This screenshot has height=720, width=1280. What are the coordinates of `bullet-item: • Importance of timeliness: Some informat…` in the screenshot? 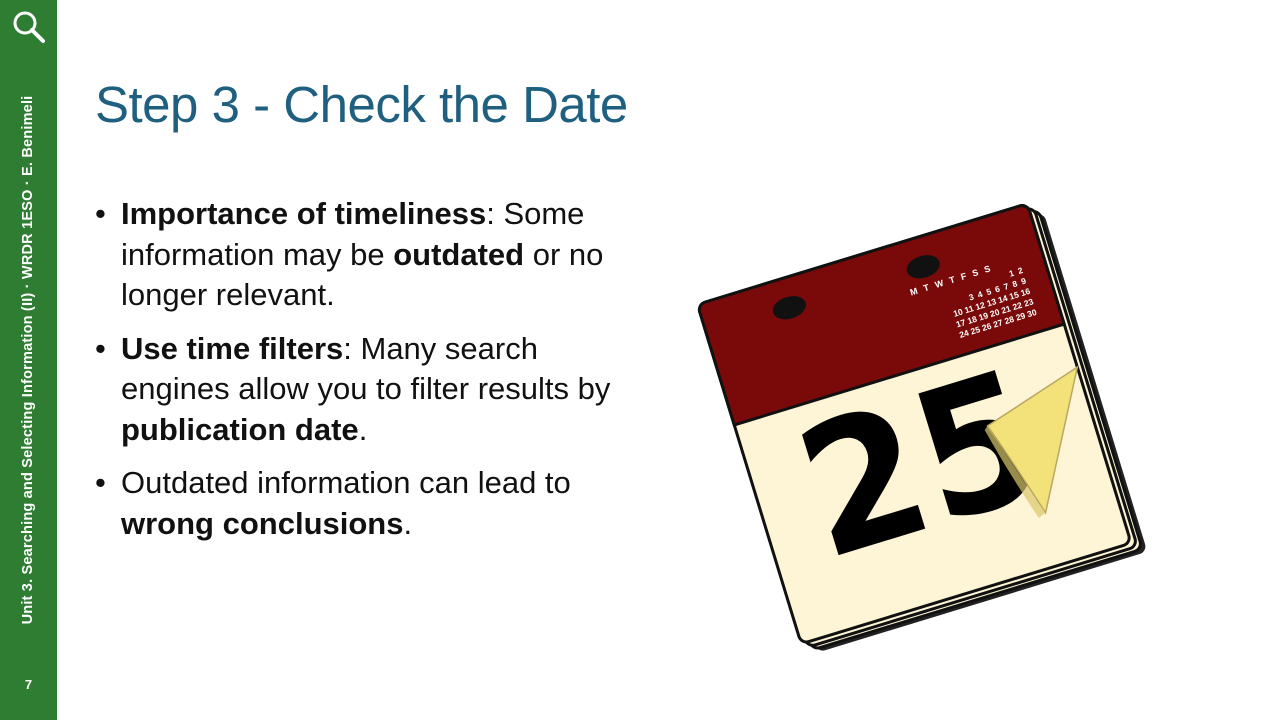 It's located at (365, 255).